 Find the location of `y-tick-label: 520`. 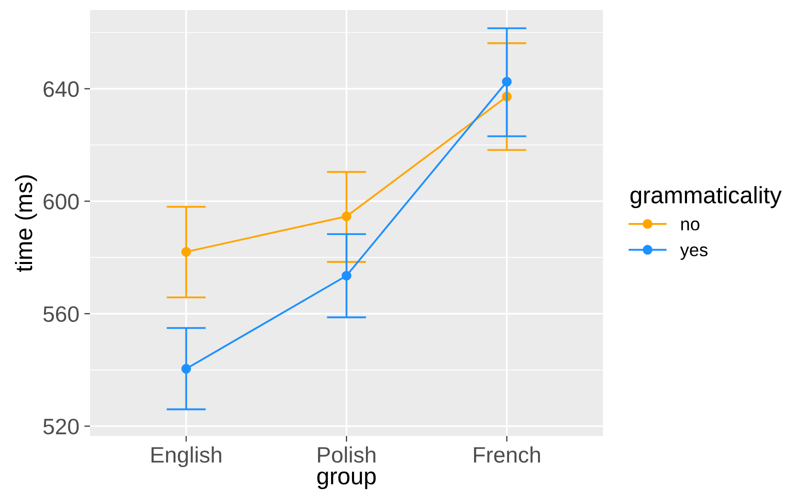

y-tick-label: 520 is located at coordinates (61, 426).